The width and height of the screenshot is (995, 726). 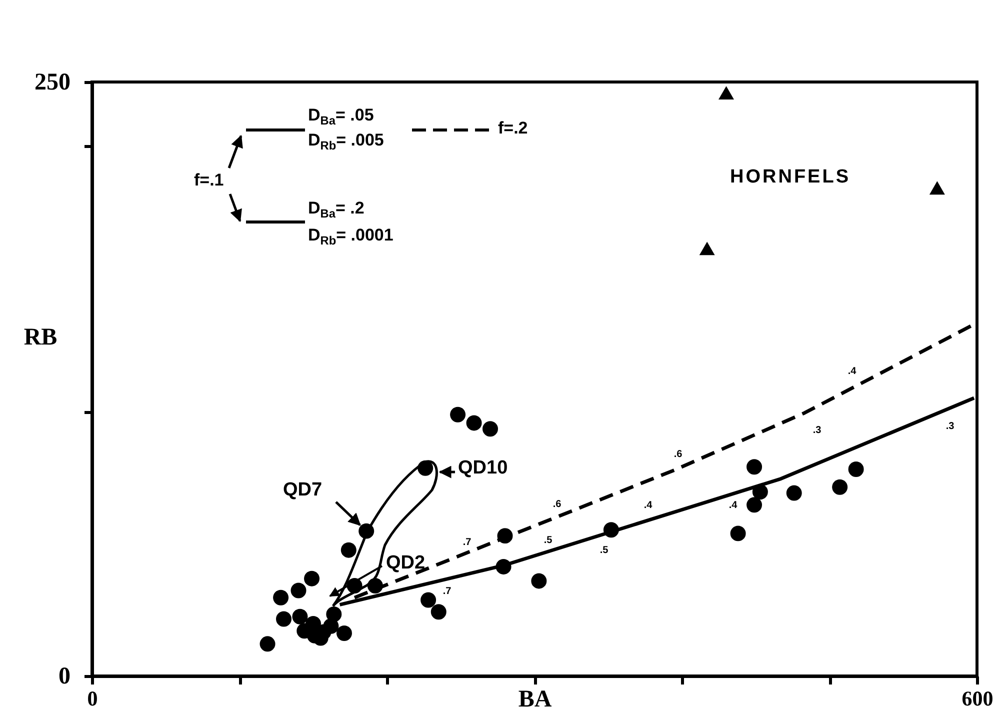 What do you see at coordinates (483, 468) in the screenshot?
I see `annotation: QD10` at bounding box center [483, 468].